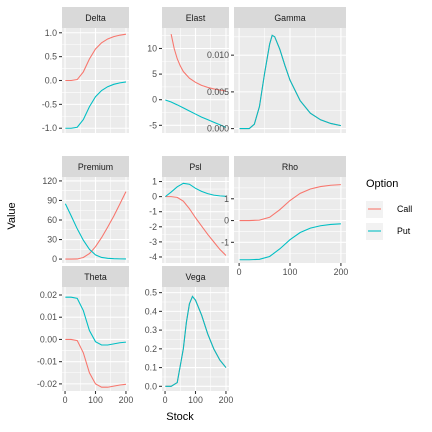  I want to click on y-tick-label: -2, so click(153, 227).